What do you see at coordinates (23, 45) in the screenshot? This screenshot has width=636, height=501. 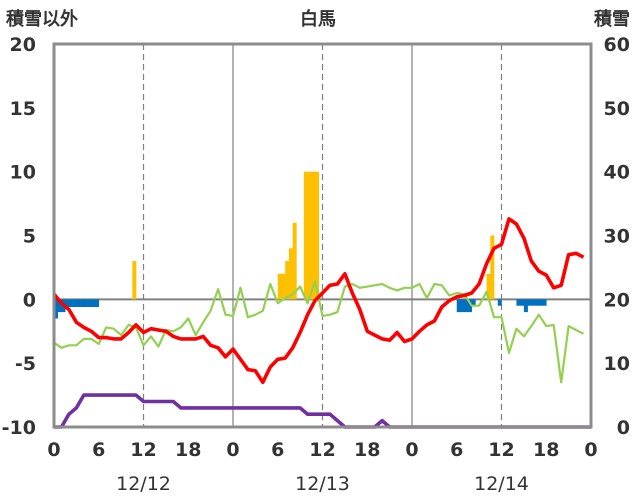 I see `left-tick-label: 20` at bounding box center [23, 45].